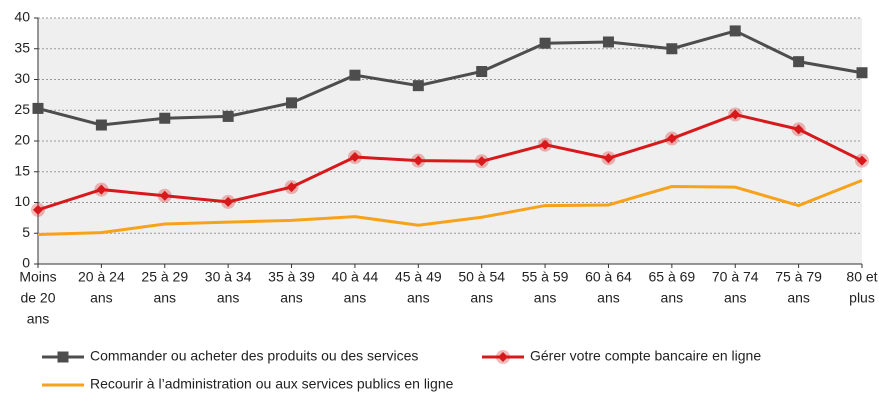 The image size is (879, 400). I want to click on x-tick-label: 35 à 39, so click(291, 277).